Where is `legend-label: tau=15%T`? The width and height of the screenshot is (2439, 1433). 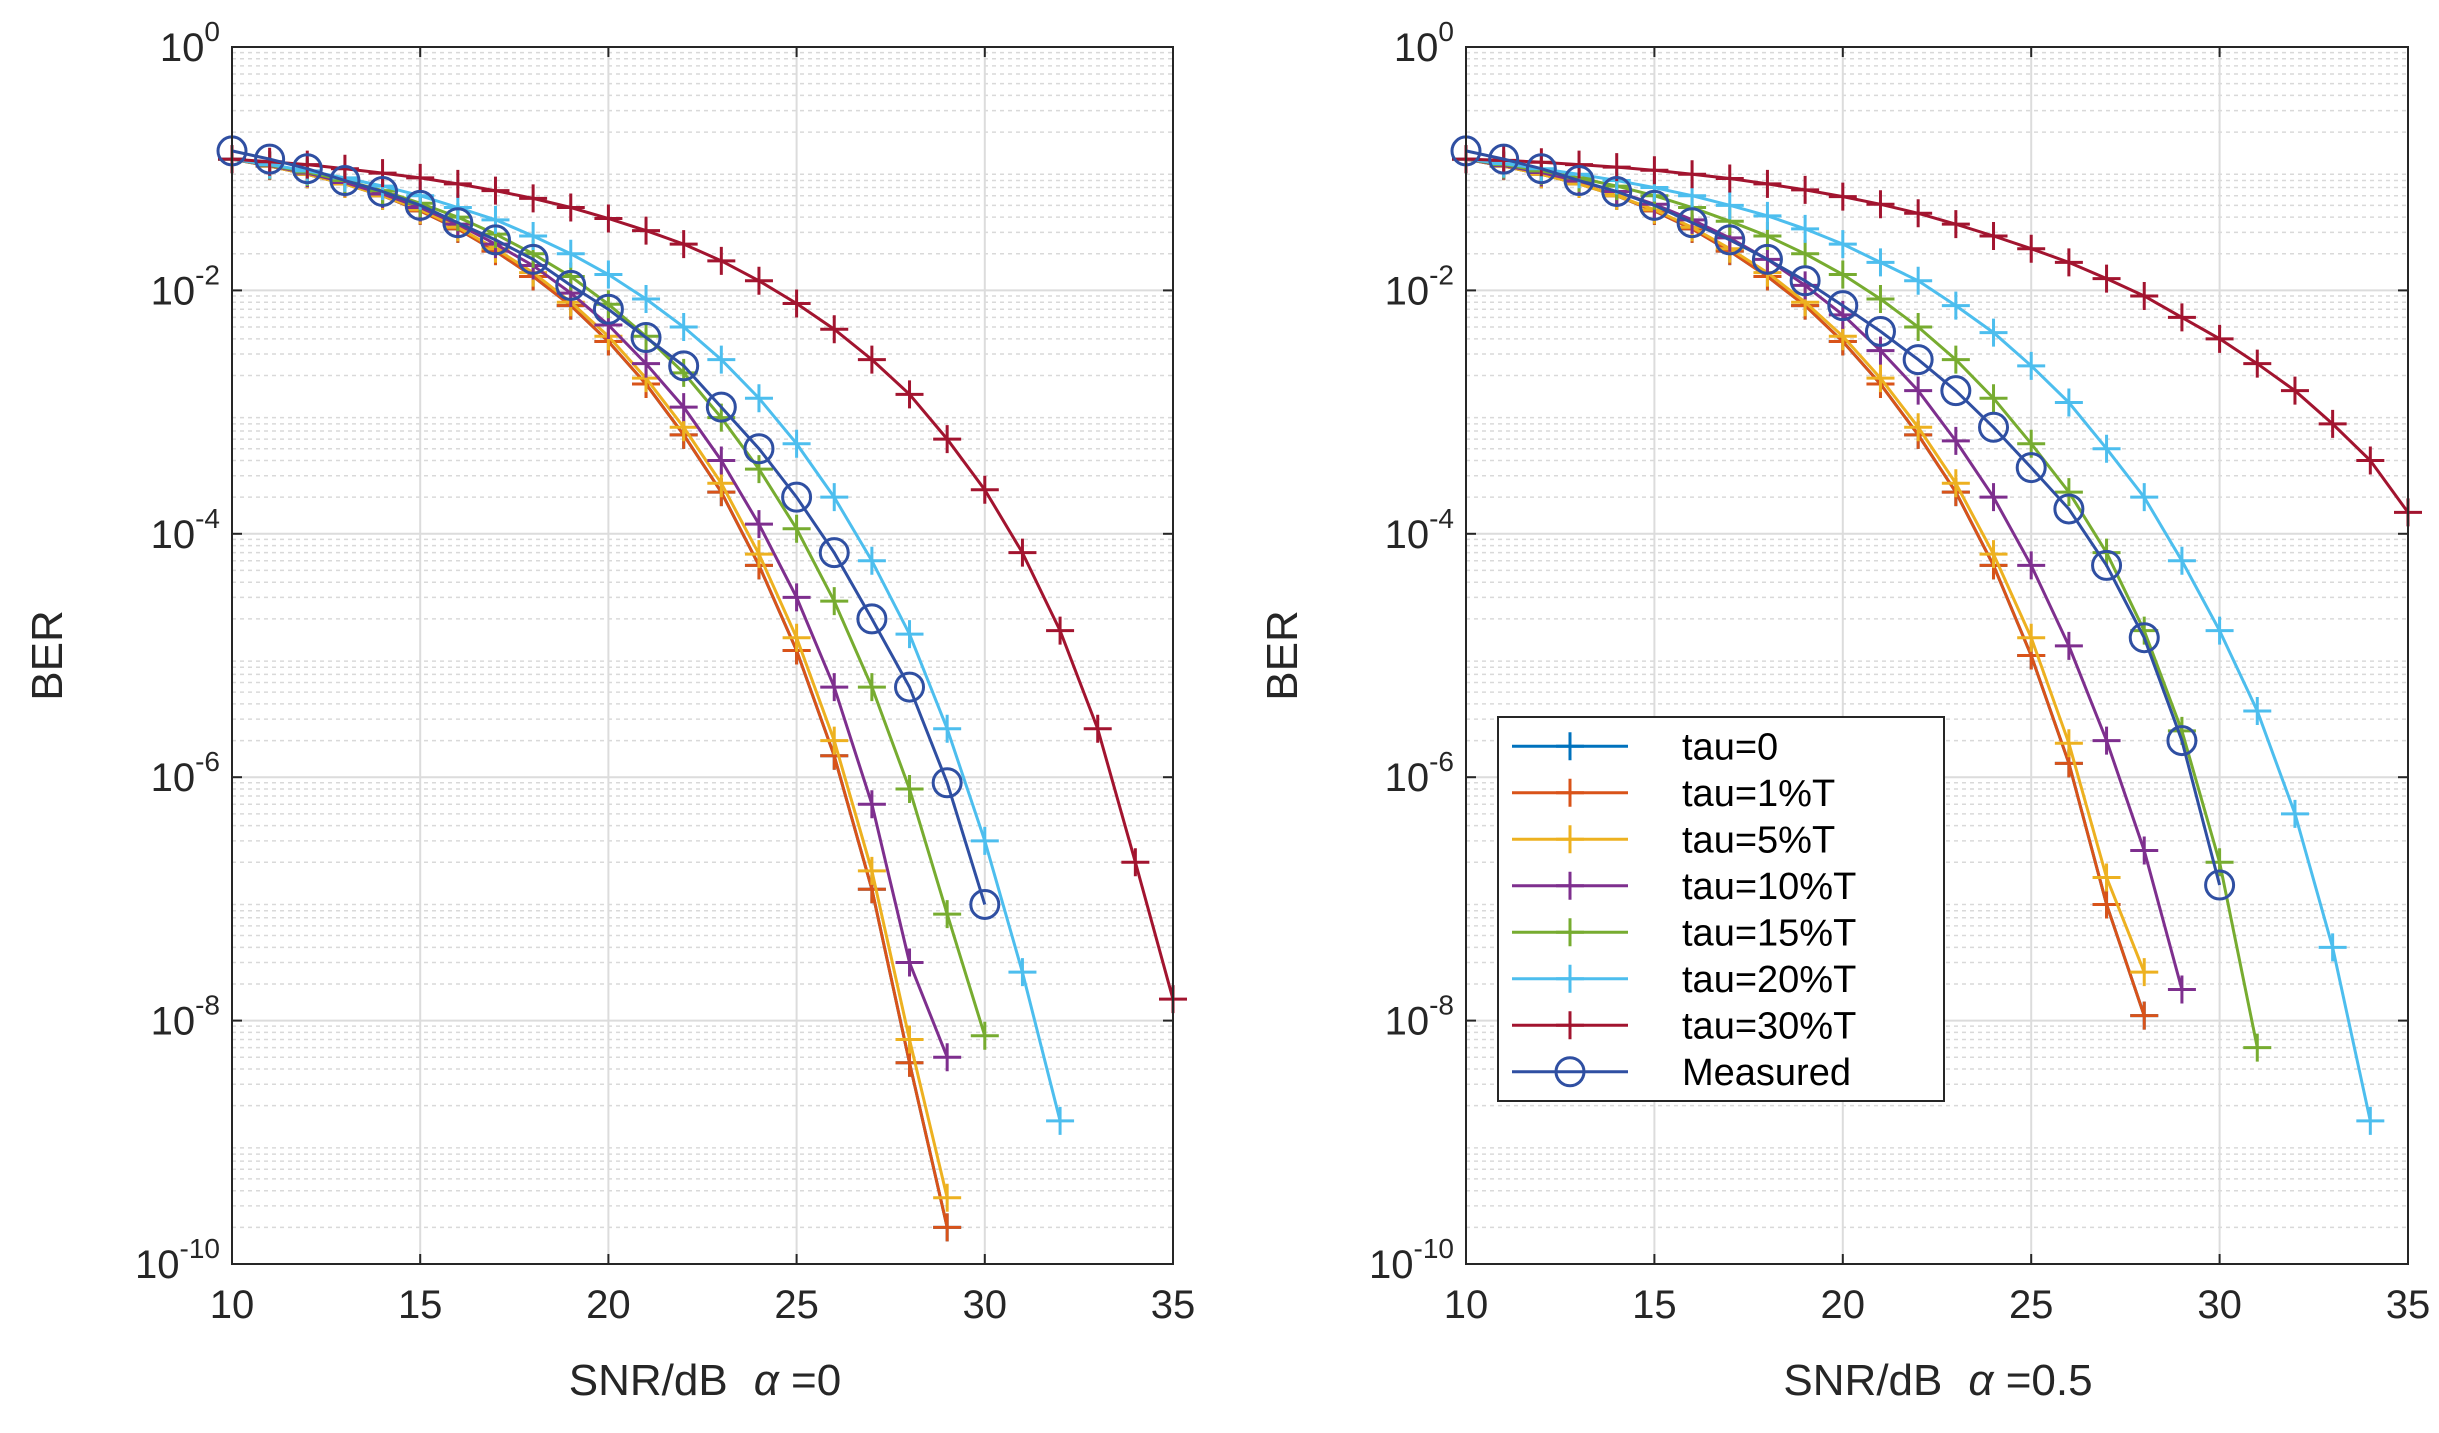 legend-label: tau=15%T is located at coordinates (1769, 933).